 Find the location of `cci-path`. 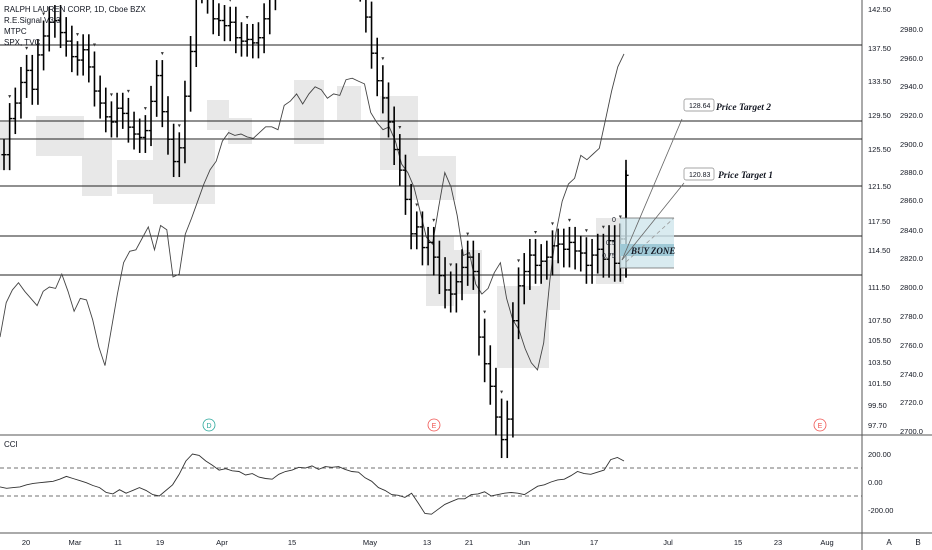

cci-path is located at coordinates (312, 484).